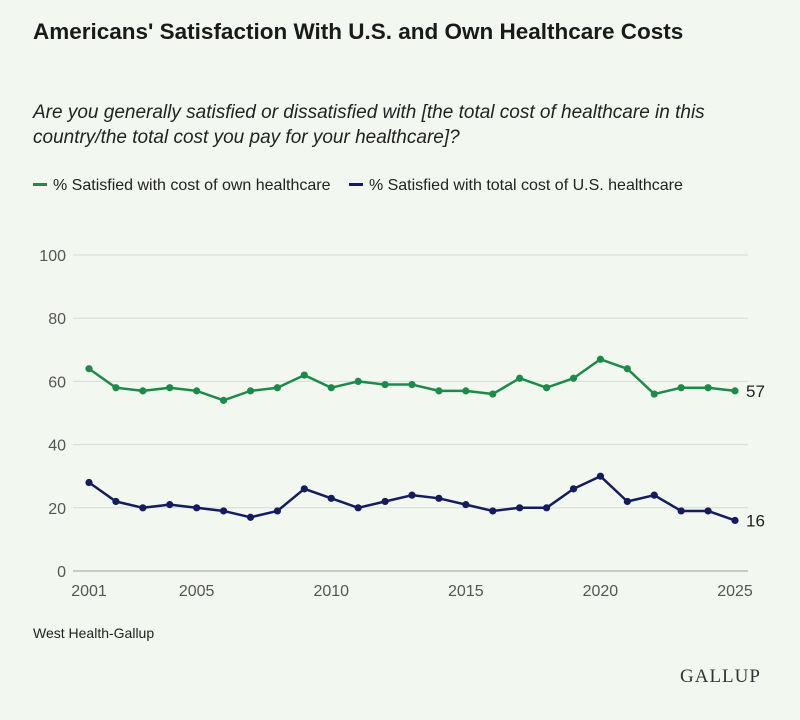 This screenshot has height=720, width=800. What do you see at coordinates (720, 676) in the screenshot?
I see `gallup-logo: GALLUP` at bounding box center [720, 676].